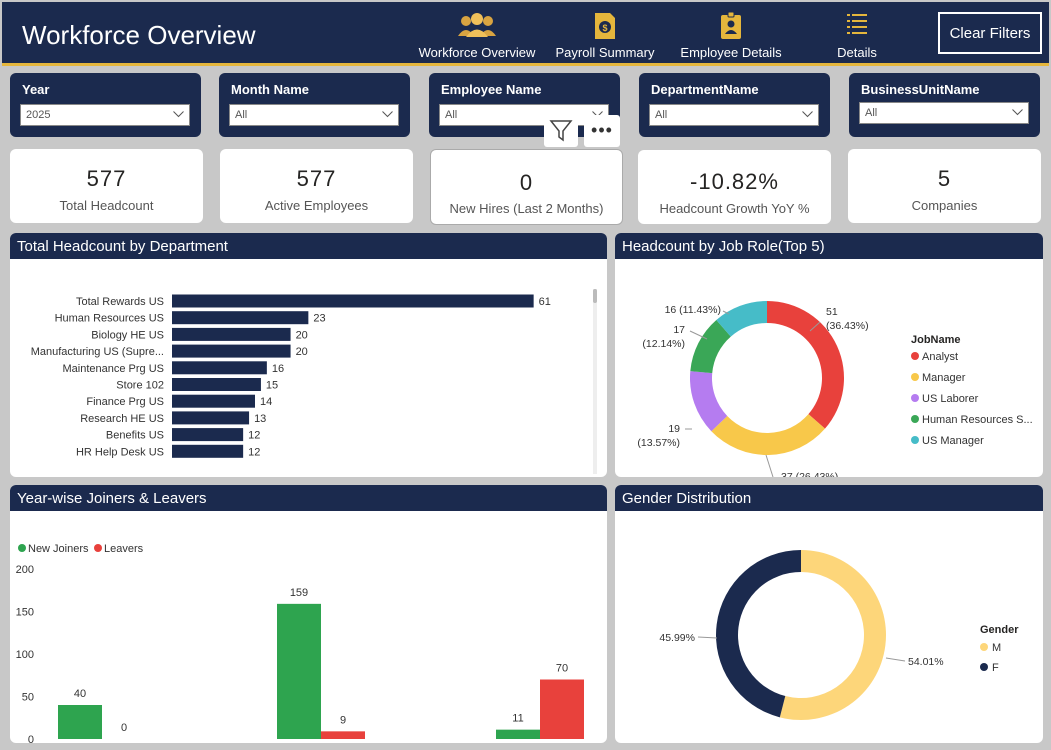 The height and width of the screenshot is (750, 1051). Describe the element at coordinates (705, 89) in the screenshot. I see `slicer-label: DepartmentName` at that location.